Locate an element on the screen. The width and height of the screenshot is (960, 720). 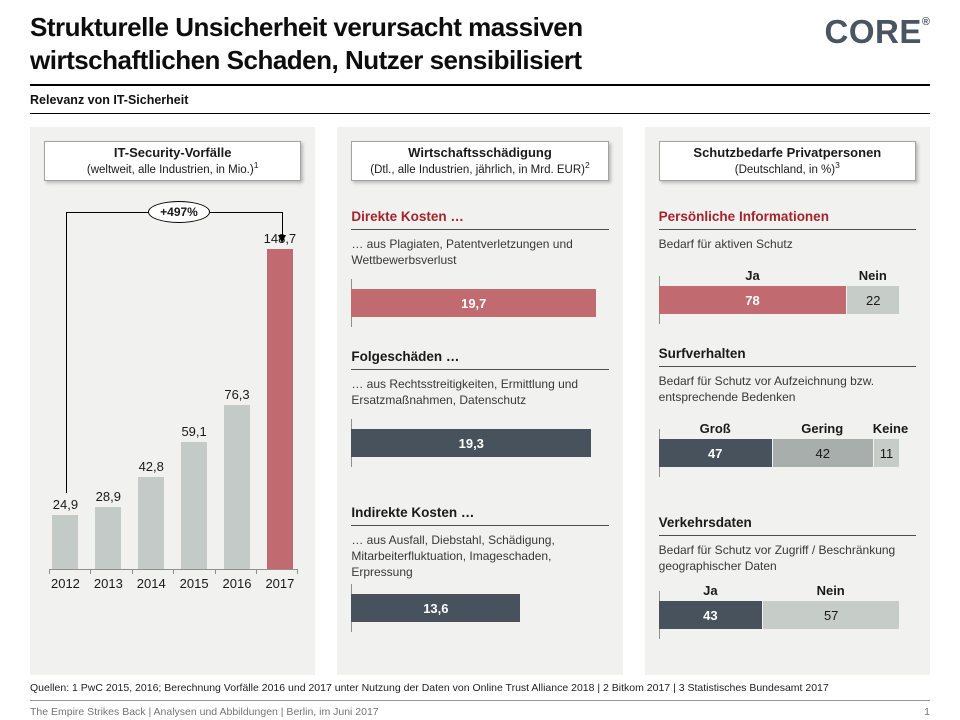
segment-nein: 22 is located at coordinates (873, 300).